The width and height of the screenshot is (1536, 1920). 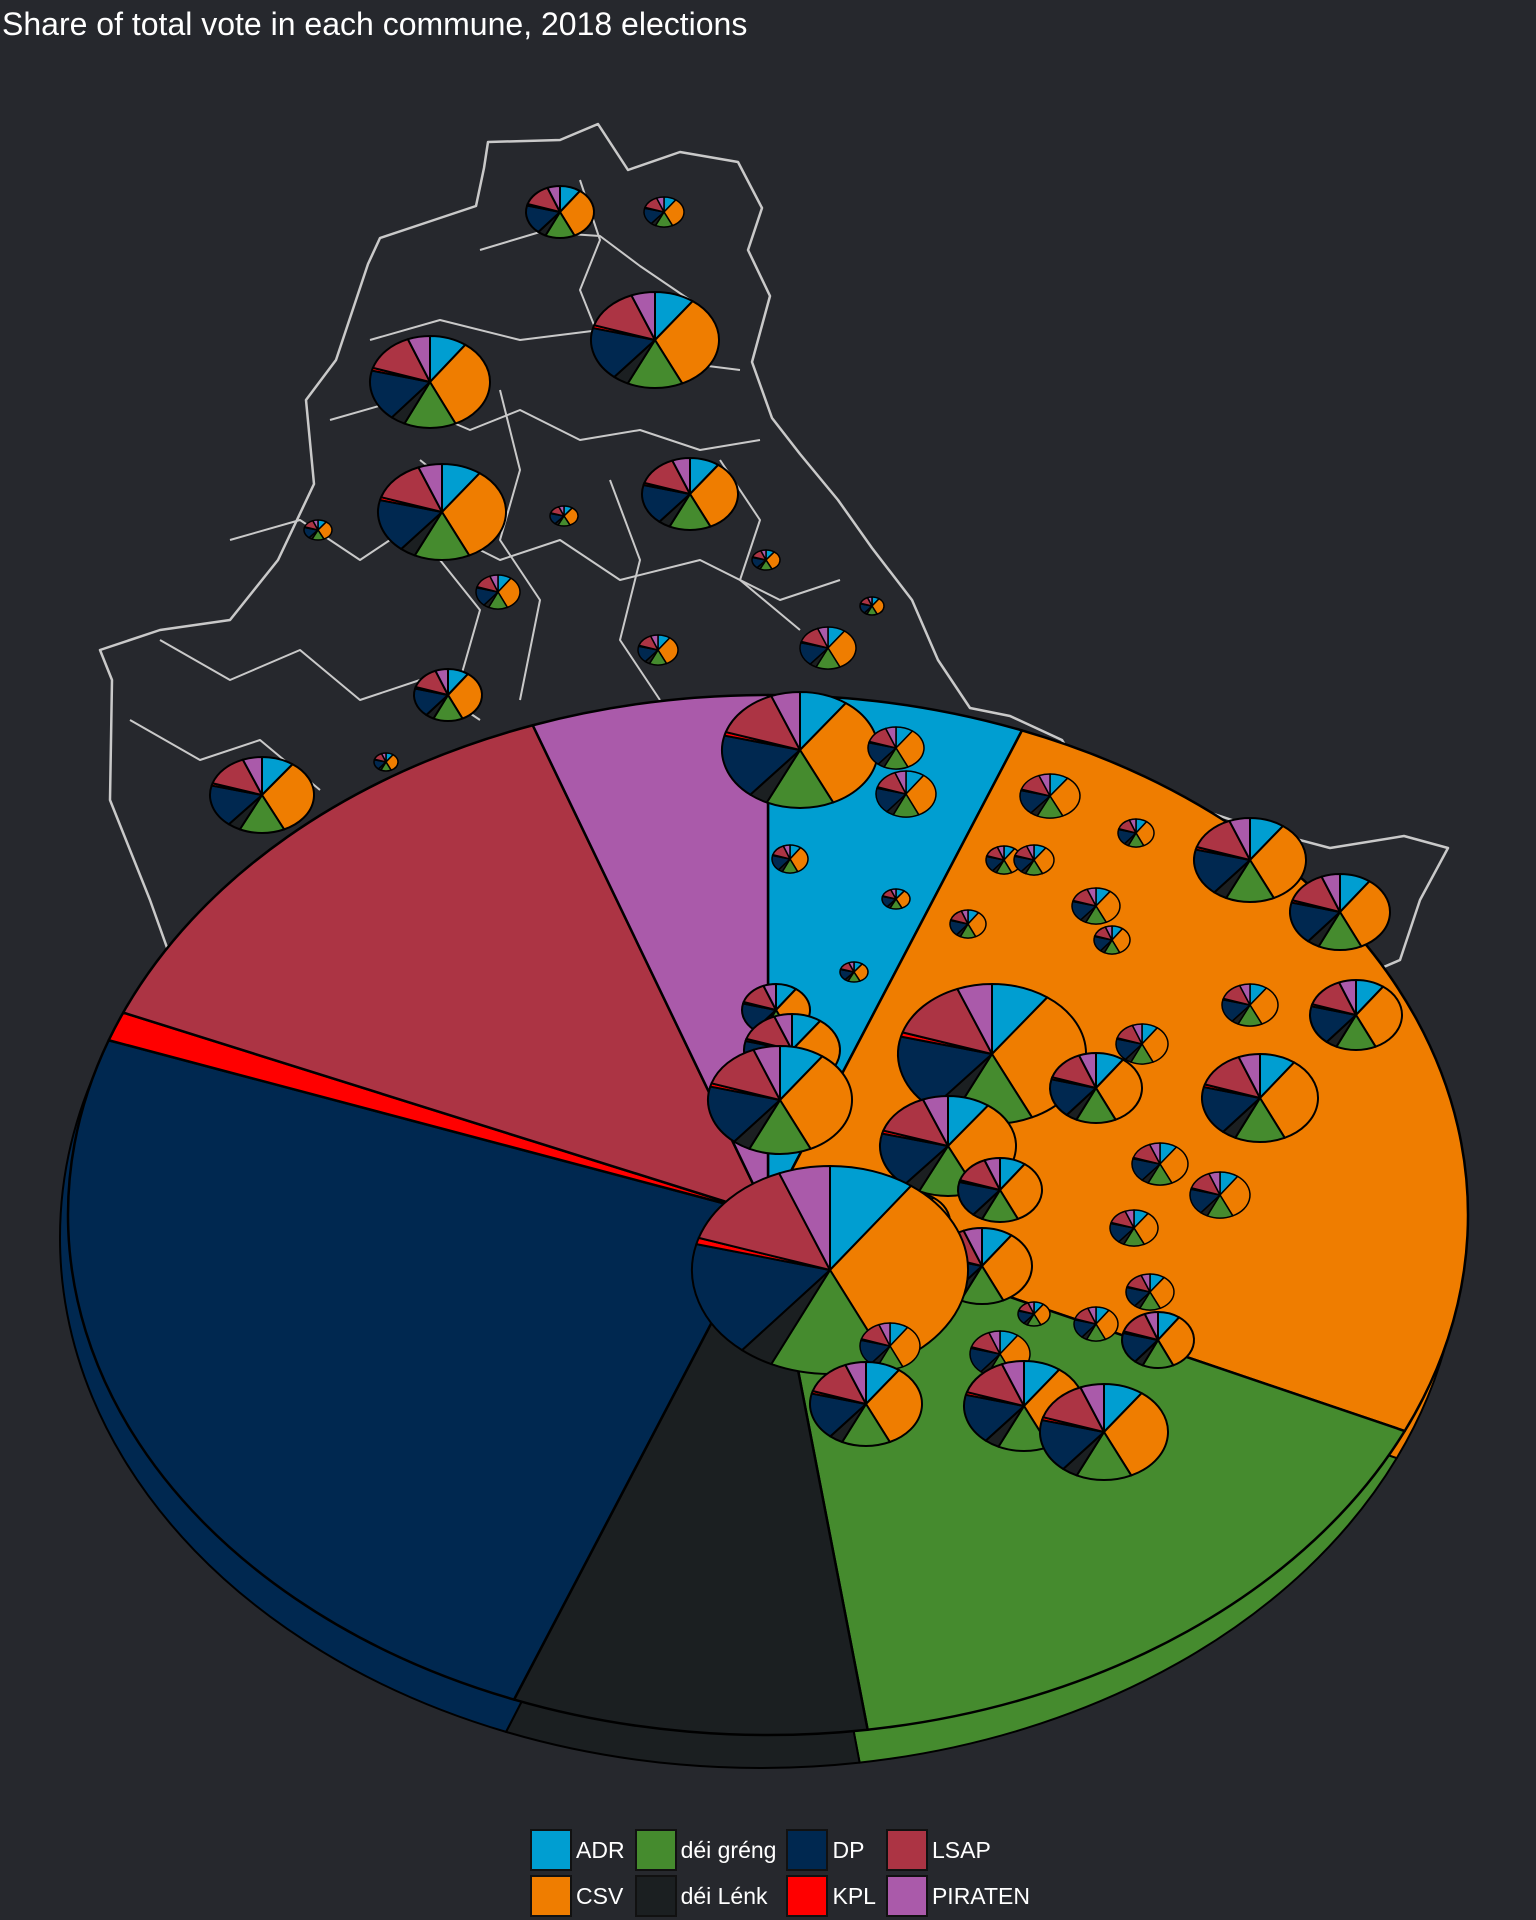 I want to click on commune-pie-11-slice-piraten, so click(x=869, y=601).